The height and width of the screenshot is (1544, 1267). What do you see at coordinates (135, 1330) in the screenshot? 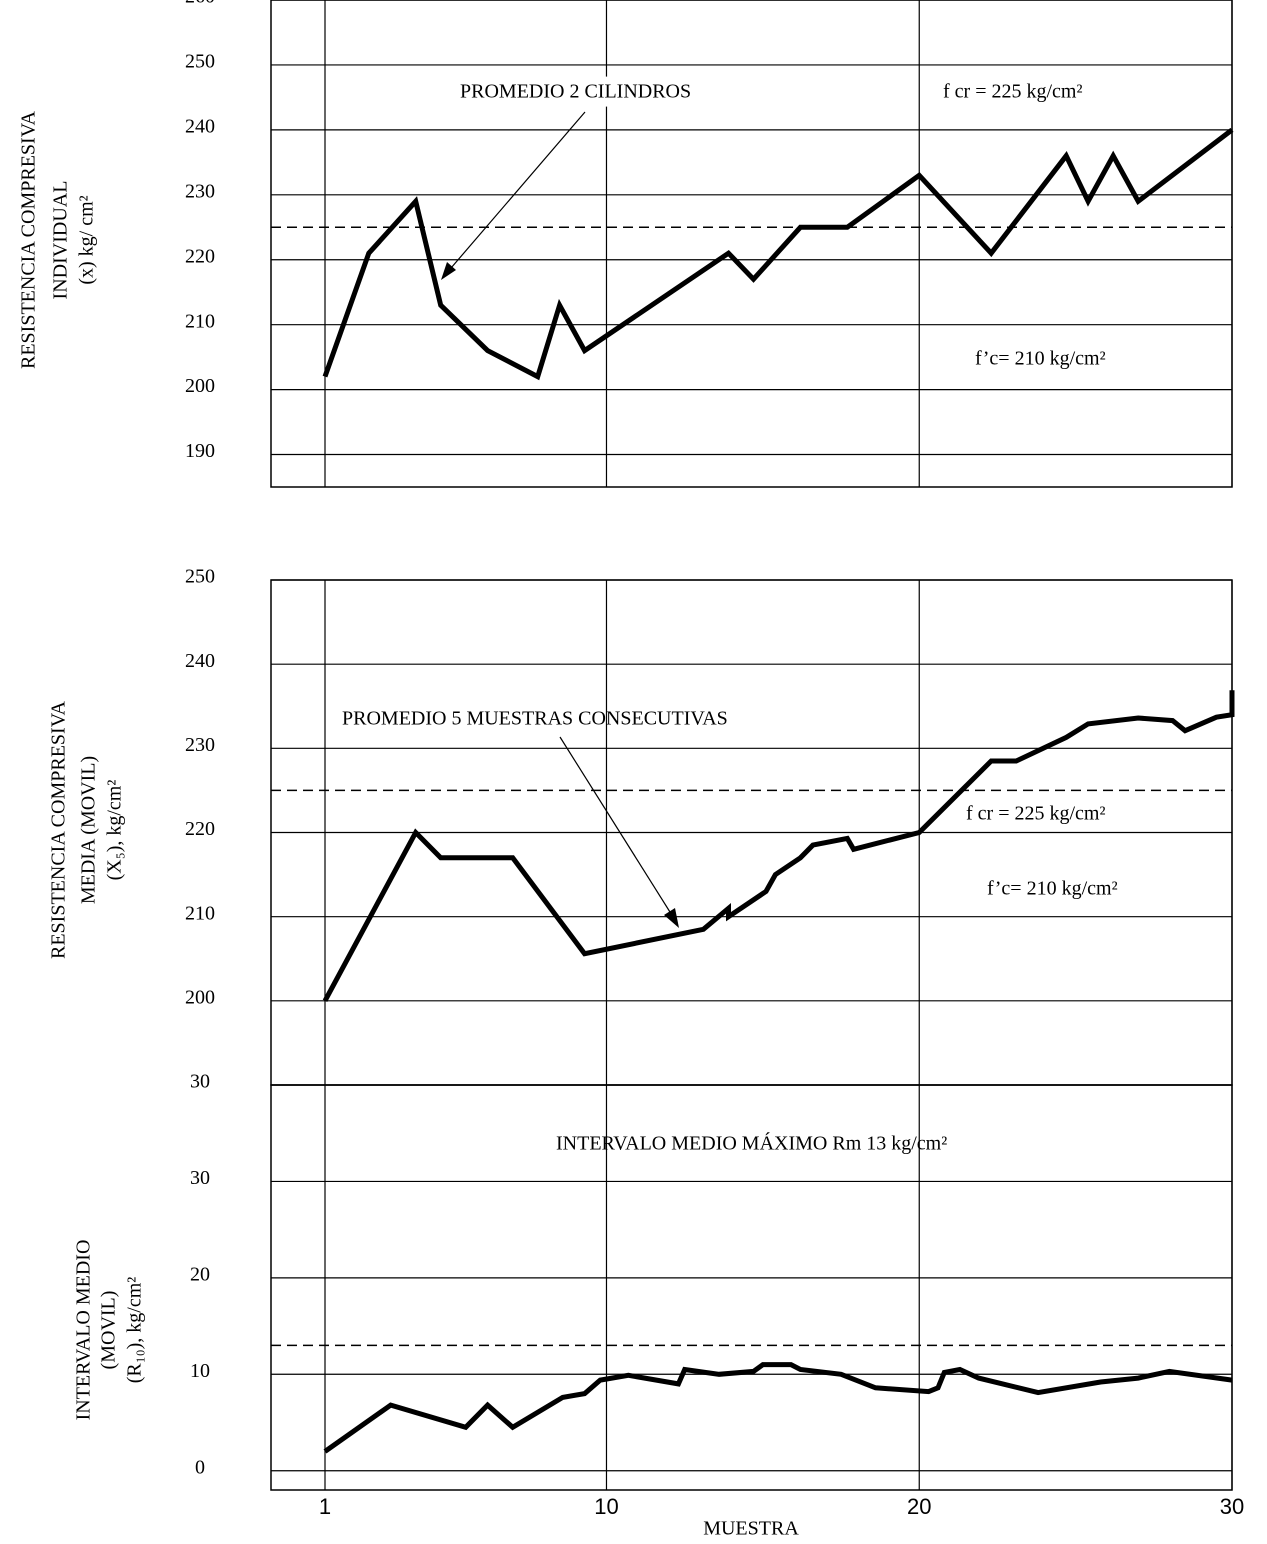
I see `y-axis-label: (R₁₀), kg/cm²` at bounding box center [135, 1330].